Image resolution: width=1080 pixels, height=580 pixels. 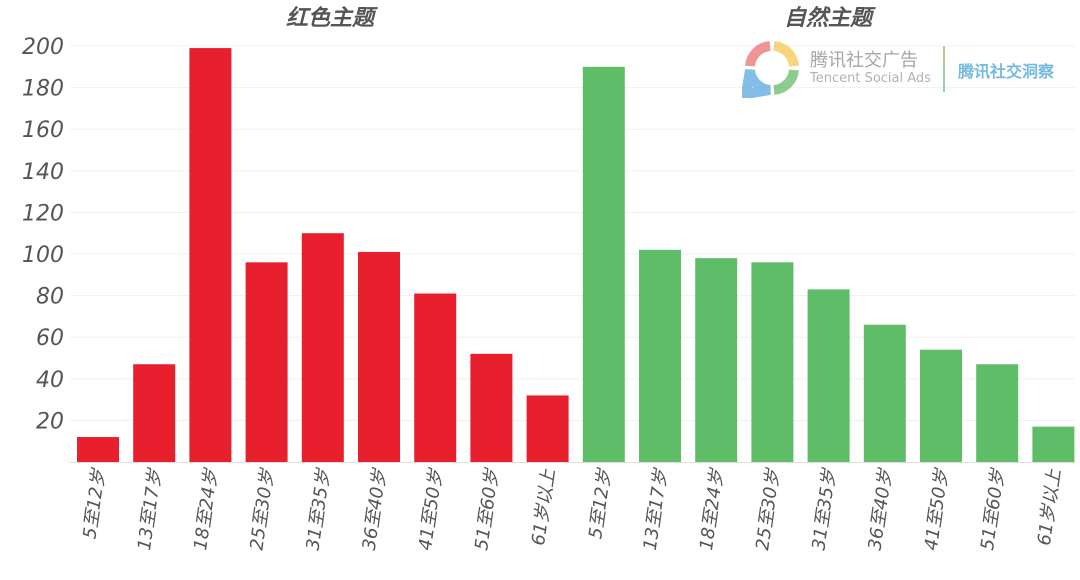 I want to click on brand-cn: 腾讯社交广告, so click(x=864, y=60).